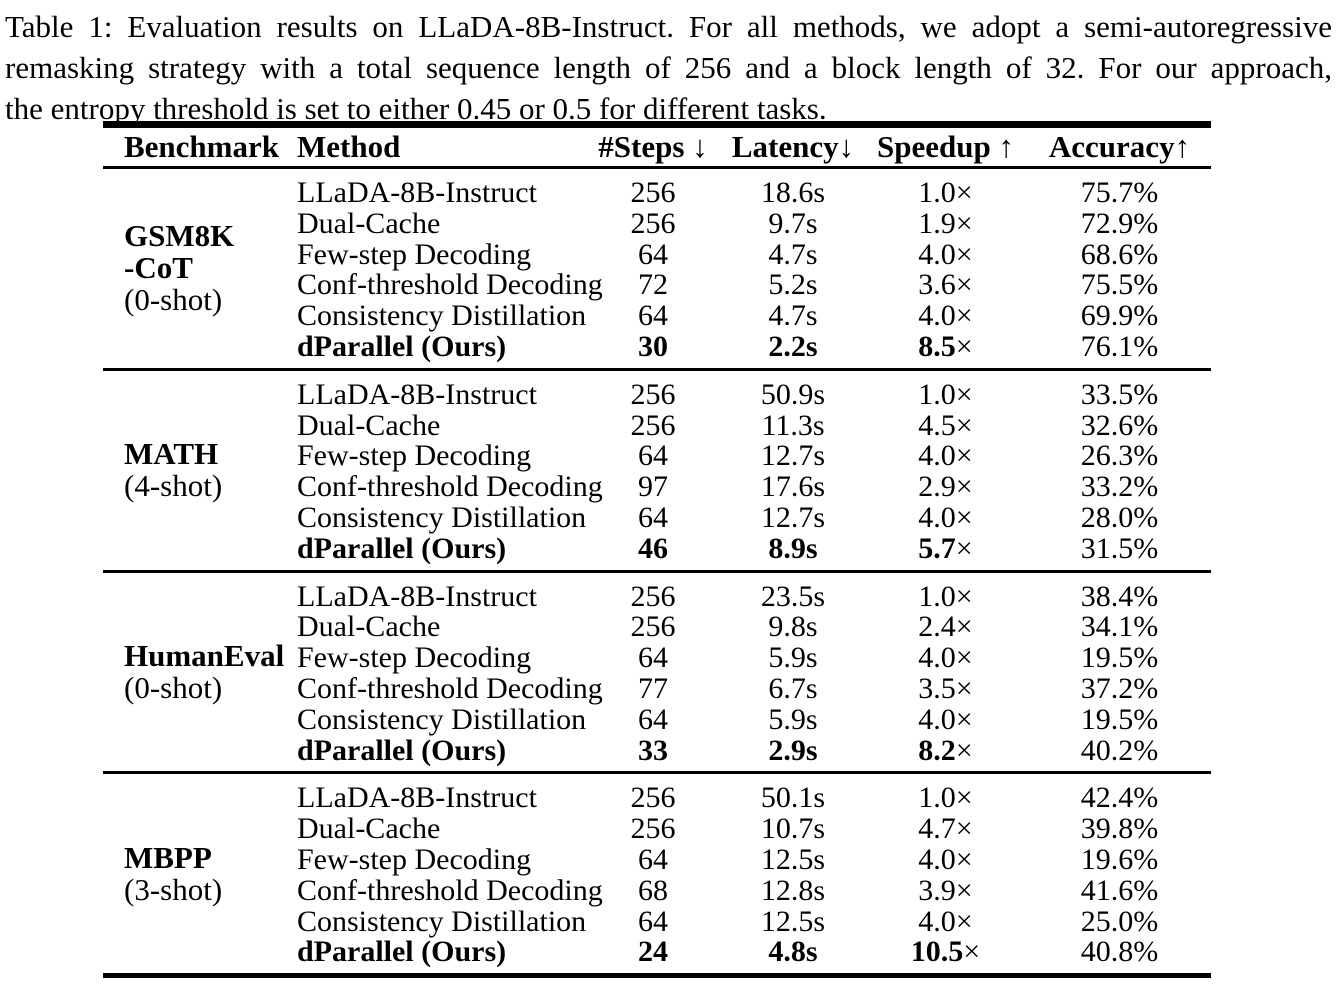 The width and height of the screenshot is (1336, 984). What do you see at coordinates (193, 672) in the screenshot?
I see `benchmark-label: HumanEval (0-shot)` at bounding box center [193, 672].